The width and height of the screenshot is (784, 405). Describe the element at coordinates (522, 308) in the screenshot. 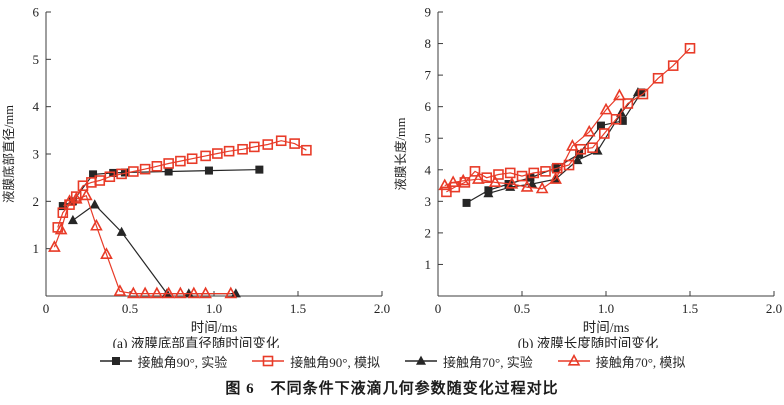

I see `x-tick-label: 0.5` at that location.